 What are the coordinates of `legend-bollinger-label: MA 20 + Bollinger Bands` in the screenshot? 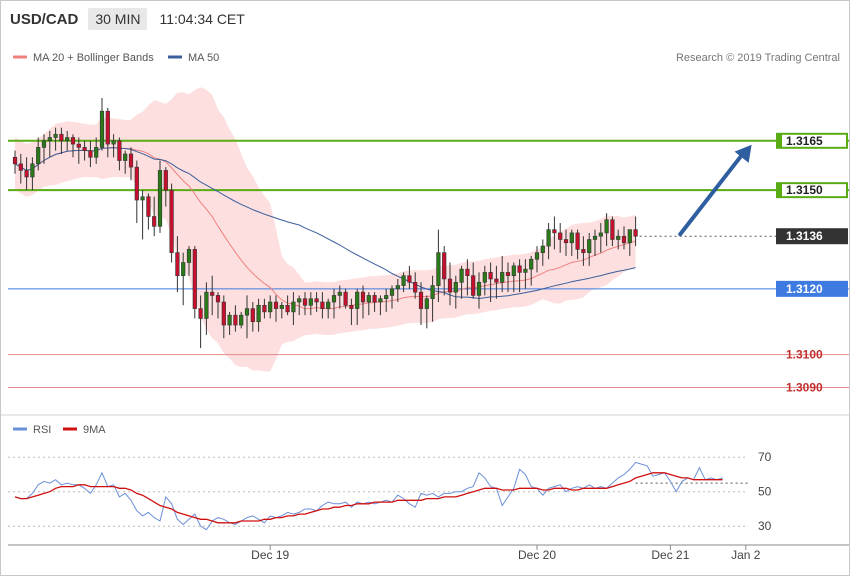 It's located at (93, 58).